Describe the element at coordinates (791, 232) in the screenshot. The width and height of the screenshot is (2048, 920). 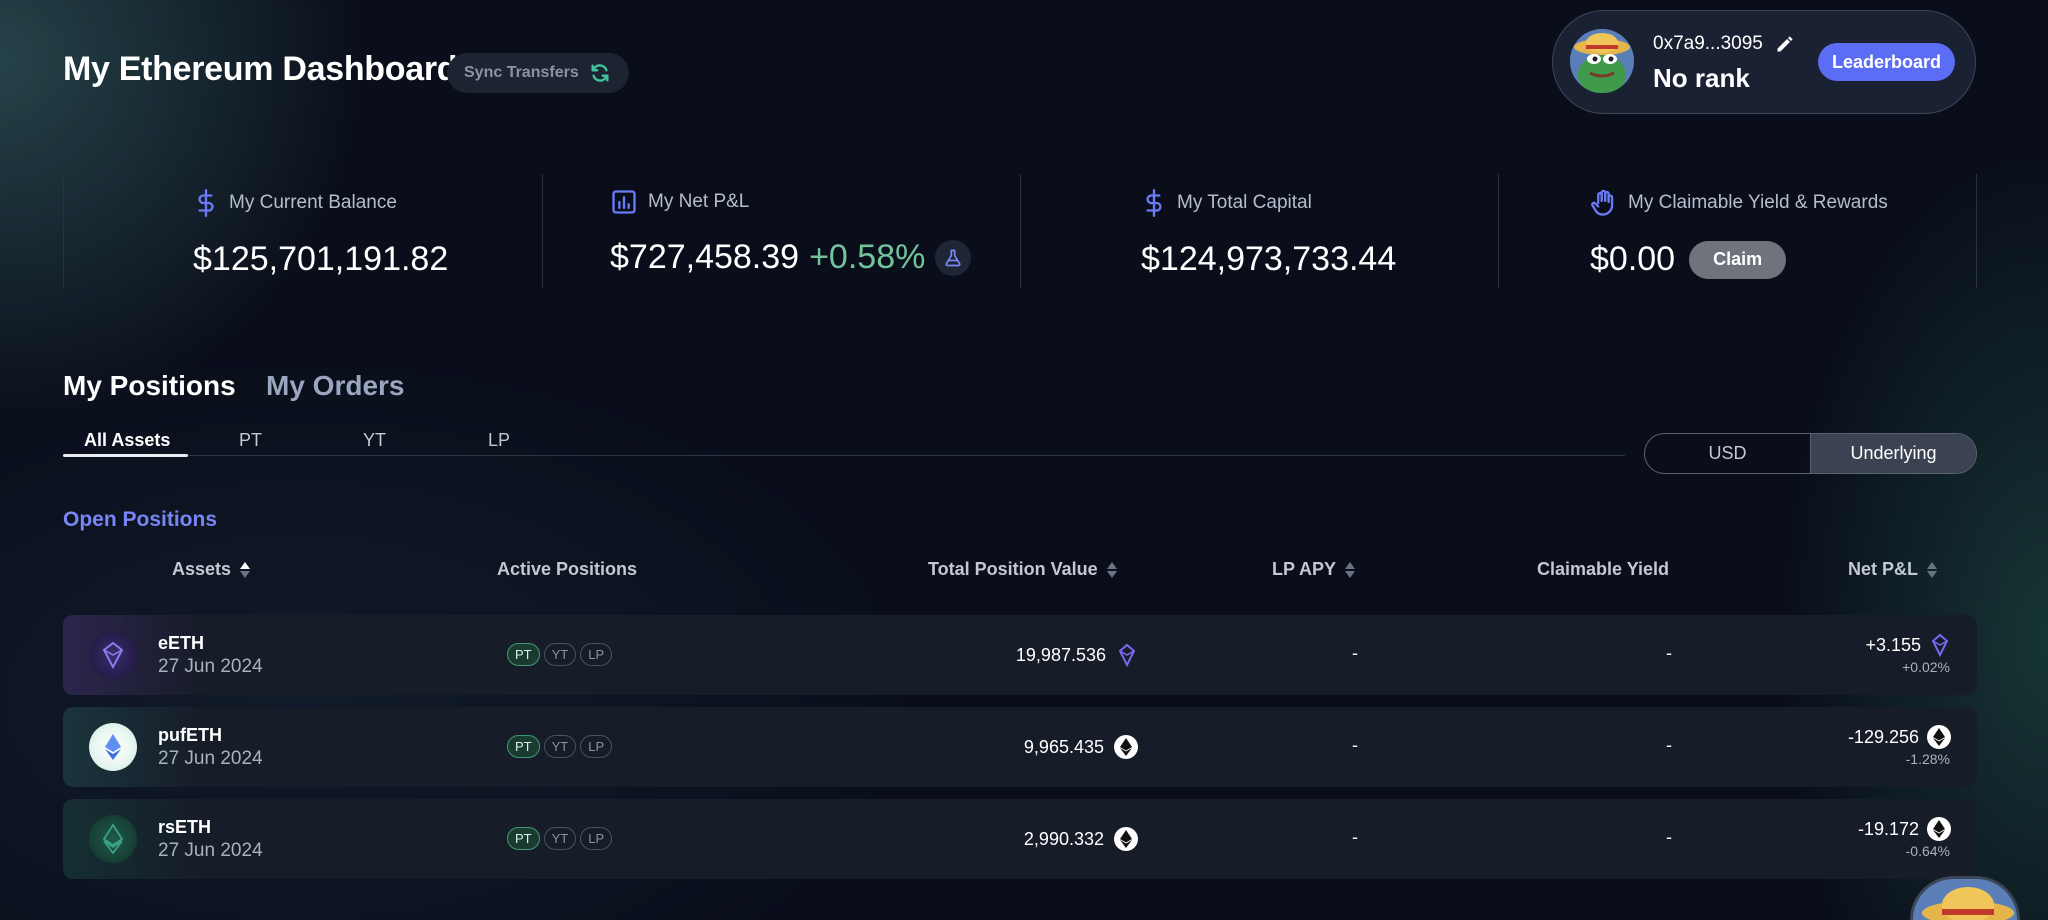
I see `stat-net-pnl: My Net P&L $727,458.39 +0.58%` at that location.